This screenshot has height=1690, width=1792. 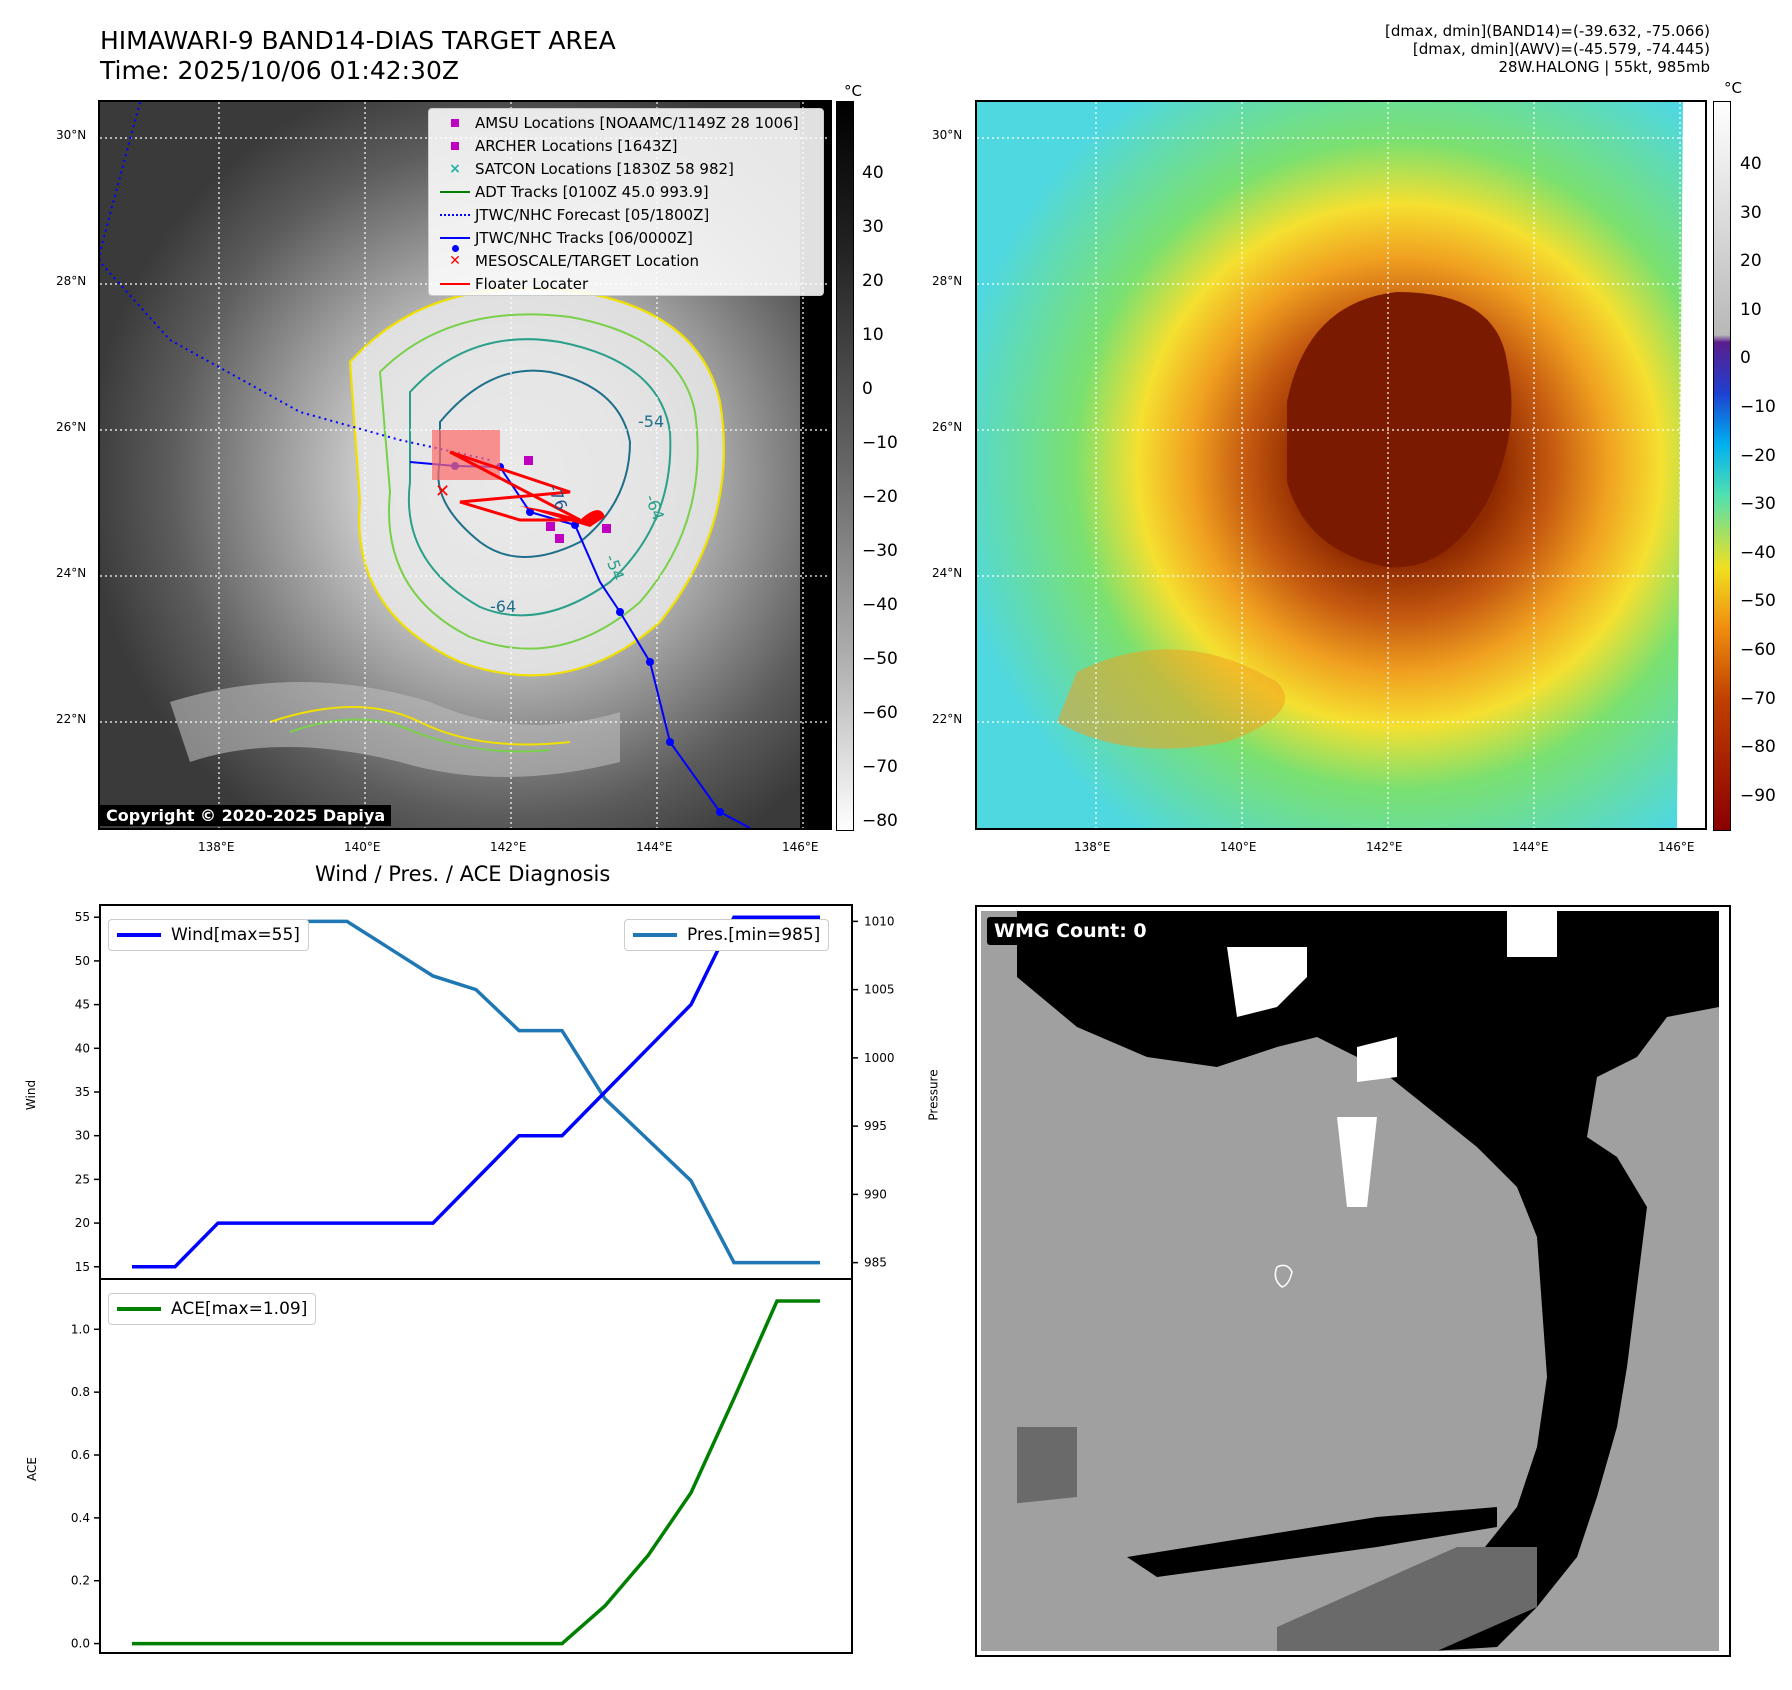 I want to click on wmg-center-outline, so click(x=1283, y=1276).